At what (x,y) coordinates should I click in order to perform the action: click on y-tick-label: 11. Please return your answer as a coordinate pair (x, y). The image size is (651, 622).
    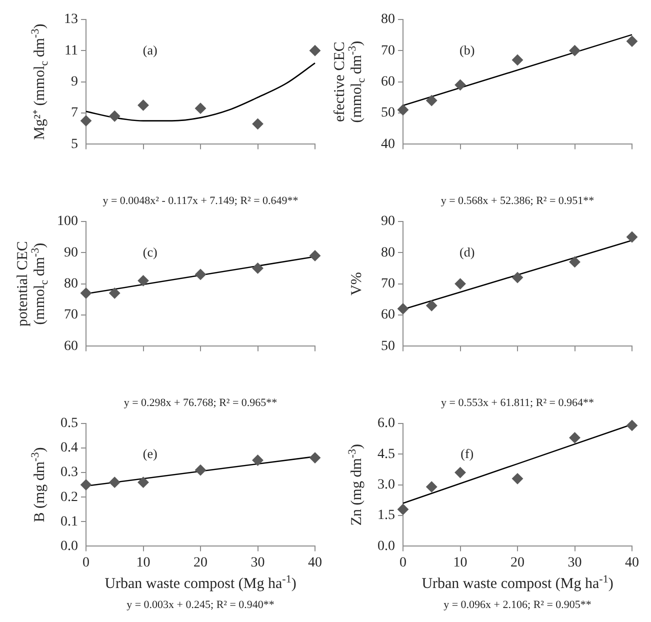
    Looking at the image, I should click on (71, 50).